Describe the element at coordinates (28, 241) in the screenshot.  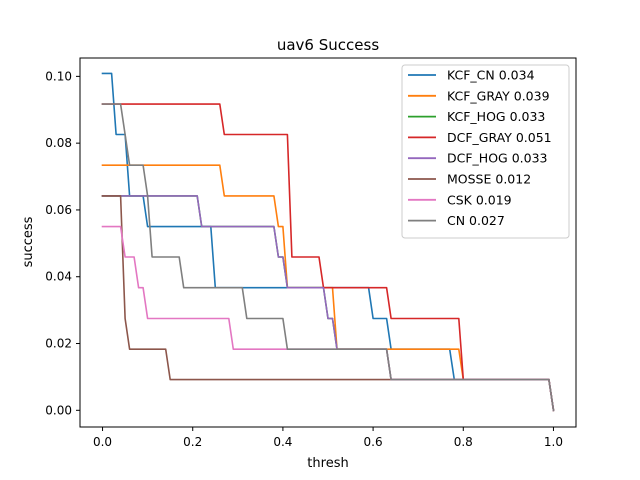
I see `y-axis-label: success` at that location.